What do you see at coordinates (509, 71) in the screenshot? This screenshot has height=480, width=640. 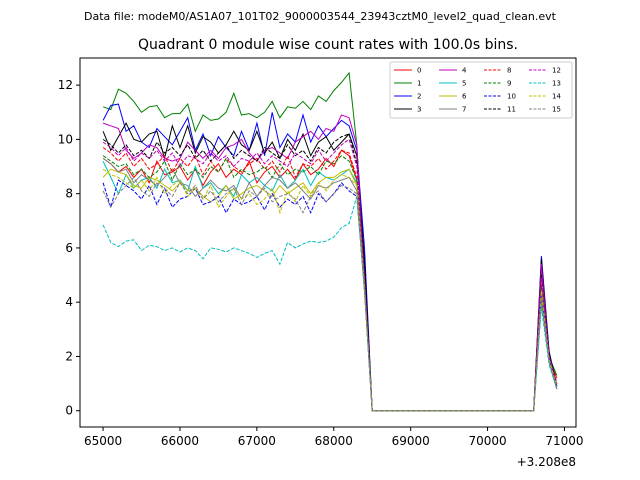 I see `legend-label-8: 8` at bounding box center [509, 71].